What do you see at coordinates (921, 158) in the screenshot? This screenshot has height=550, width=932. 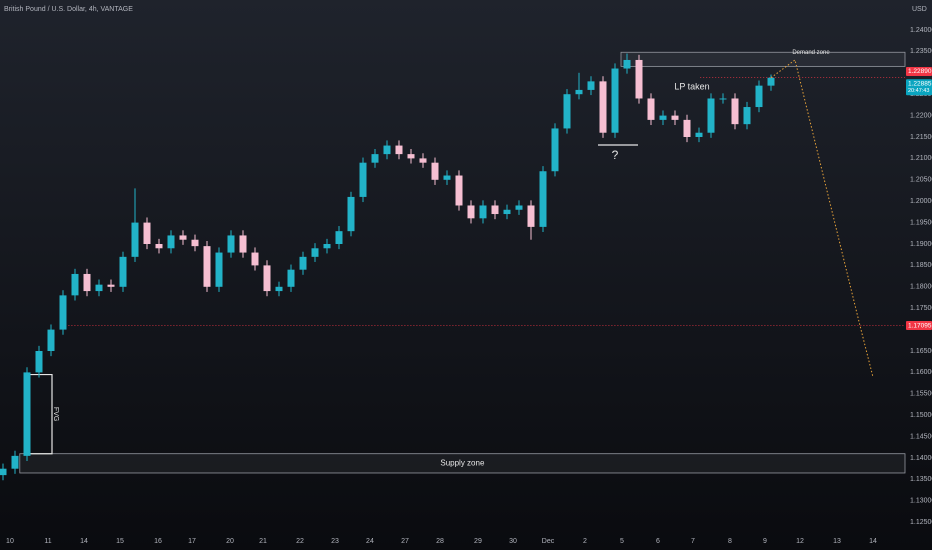 I see `y-tick-label: 1.21000` at bounding box center [921, 158].